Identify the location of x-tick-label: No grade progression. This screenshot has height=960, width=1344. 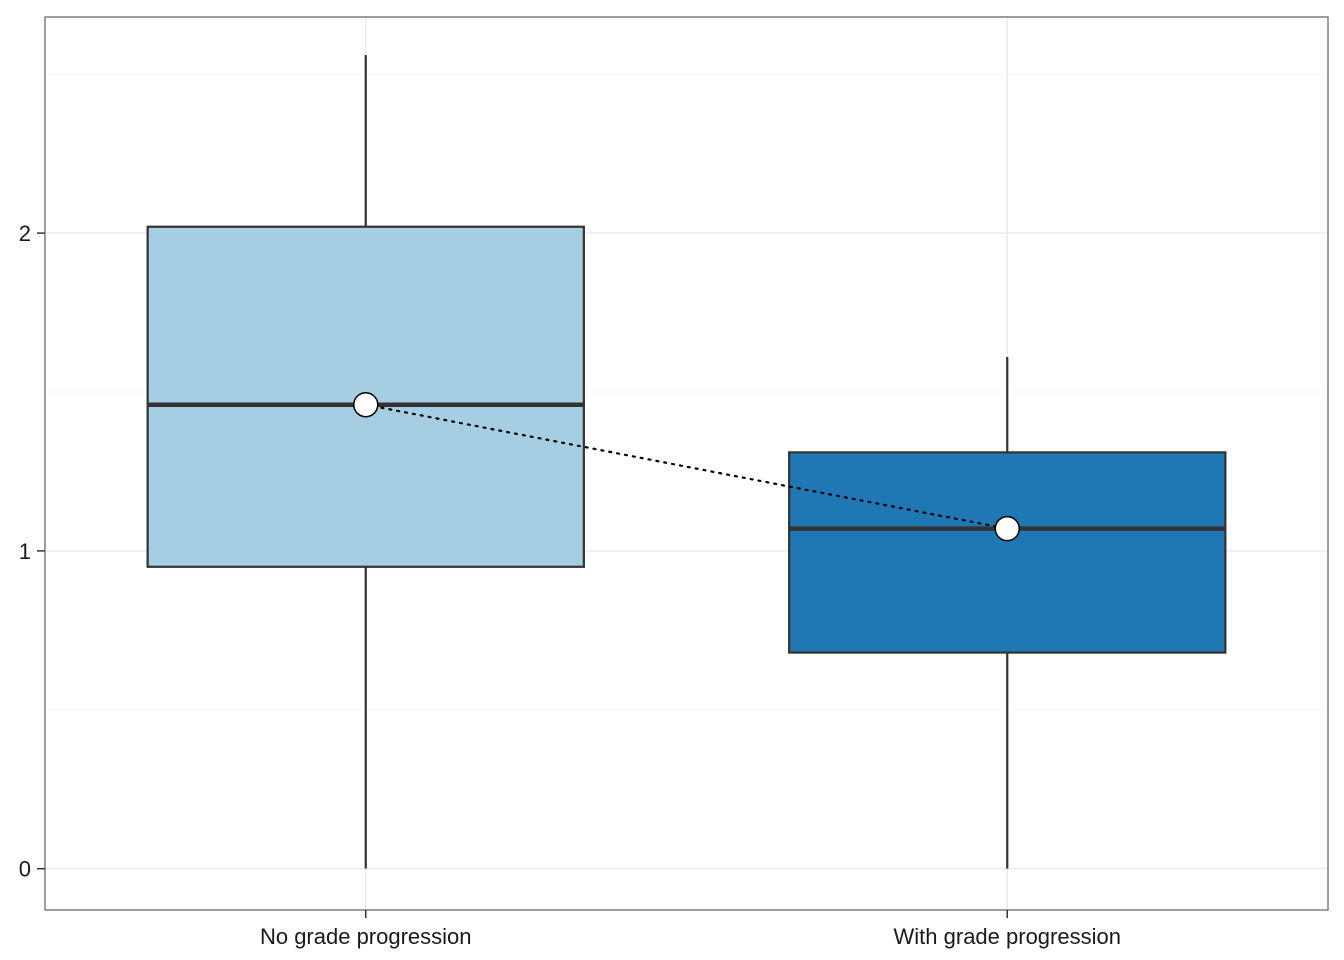
(366, 936).